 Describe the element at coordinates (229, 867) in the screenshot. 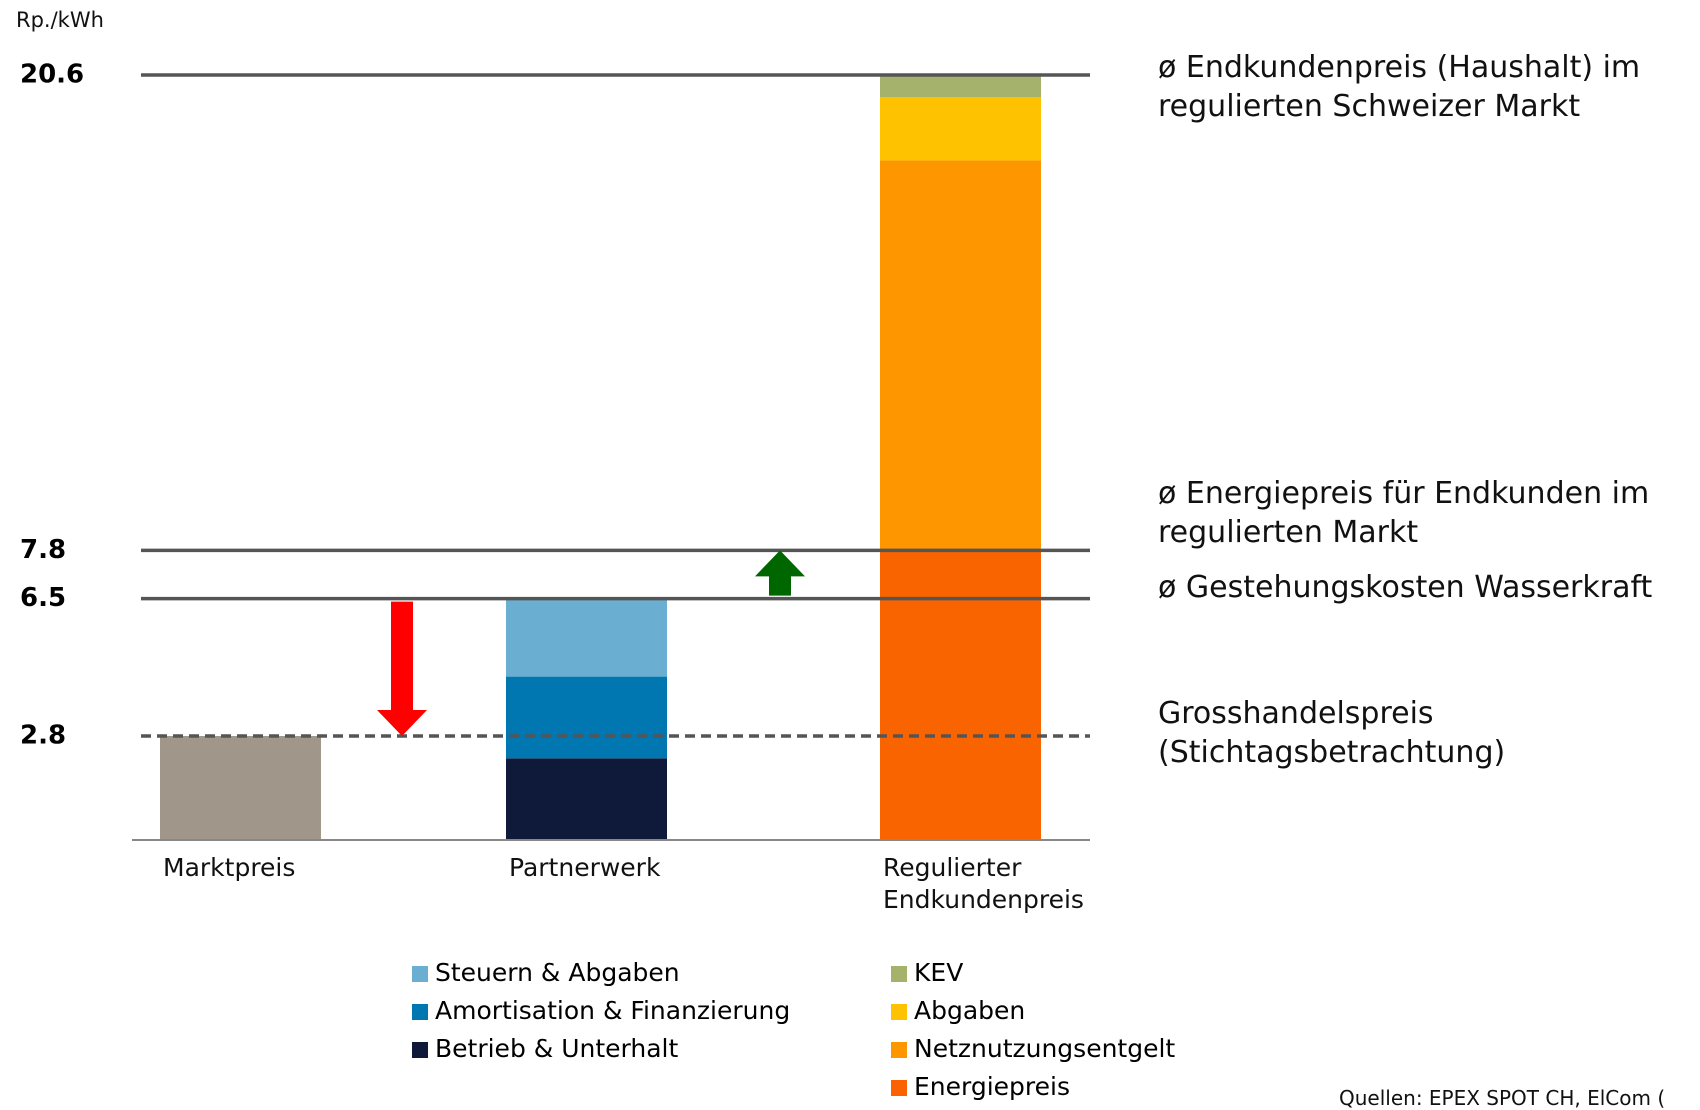

I see `x-tick-label: Marktpreis` at that location.